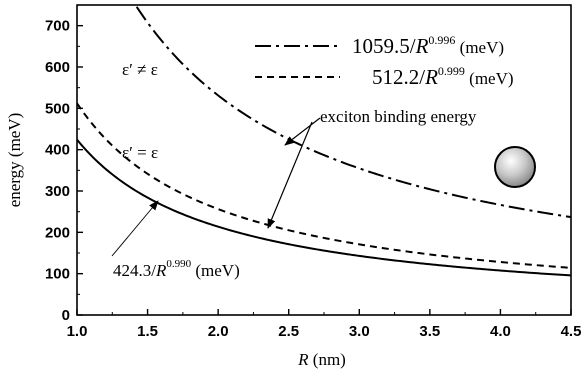  Describe the element at coordinates (288, 331) in the screenshot. I see `x-tick-label: 2.5` at that location.